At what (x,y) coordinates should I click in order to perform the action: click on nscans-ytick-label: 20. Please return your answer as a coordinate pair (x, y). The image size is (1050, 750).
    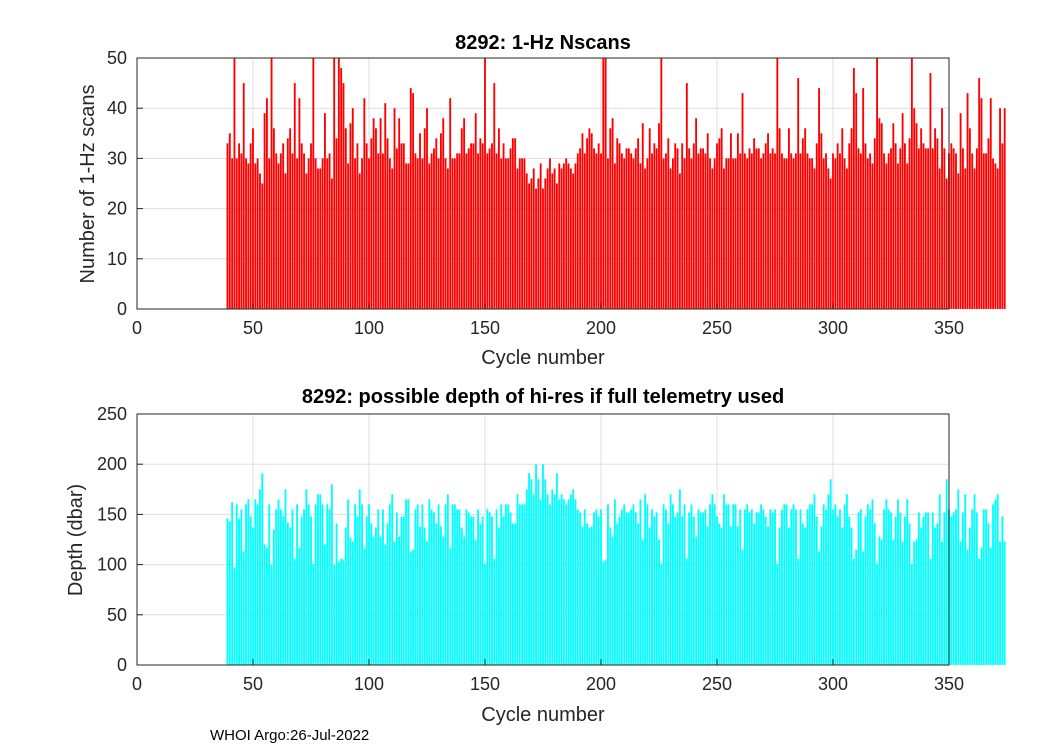
    Looking at the image, I should click on (117, 209).